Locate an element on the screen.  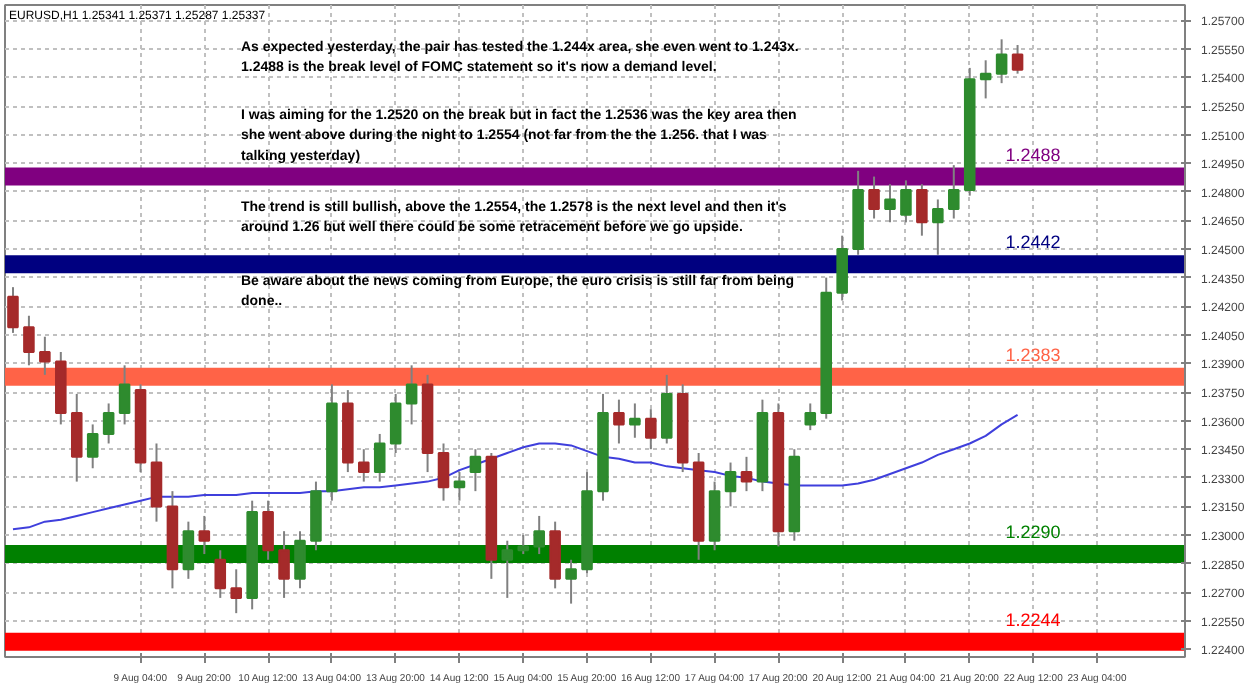
ref-line-label: 1.2383 is located at coordinates (1033, 354).